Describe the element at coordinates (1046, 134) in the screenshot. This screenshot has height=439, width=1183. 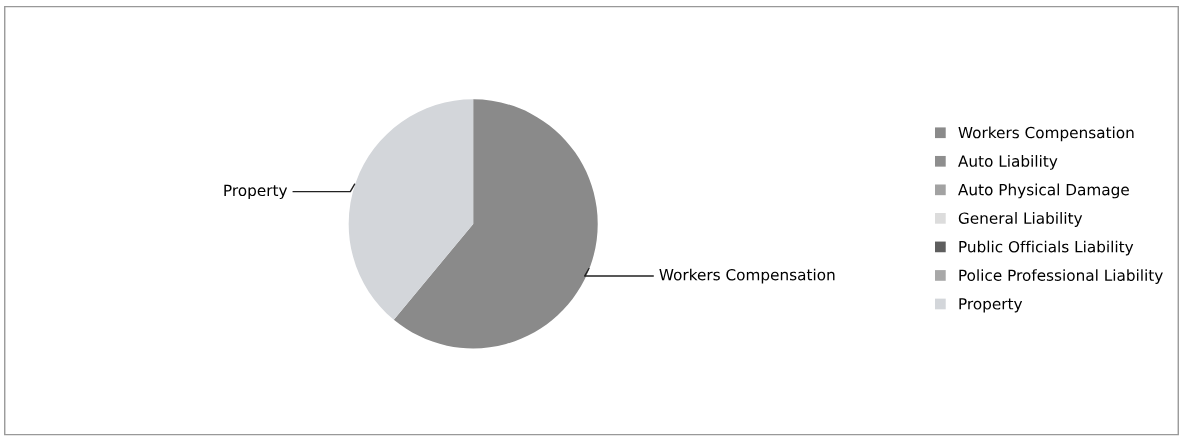
I see `legend-label: Workers Compensation` at that location.